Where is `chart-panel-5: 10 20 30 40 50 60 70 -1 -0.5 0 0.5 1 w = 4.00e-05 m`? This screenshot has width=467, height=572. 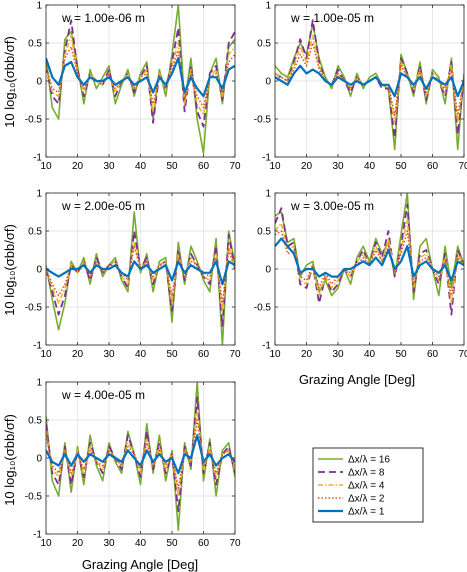 chart-panel-5: 10 20 30 40 50 60 70 -1 -0.5 0 0.5 1 w = 4.00e-05 m is located at coordinates (133, 464).